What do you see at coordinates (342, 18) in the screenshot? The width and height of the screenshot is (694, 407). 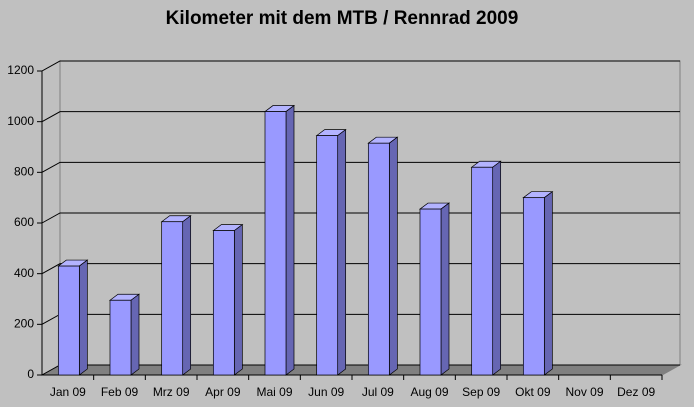 I see `chart-title: Kilometer mit dem MTB / Rennrad 2009` at bounding box center [342, 18].